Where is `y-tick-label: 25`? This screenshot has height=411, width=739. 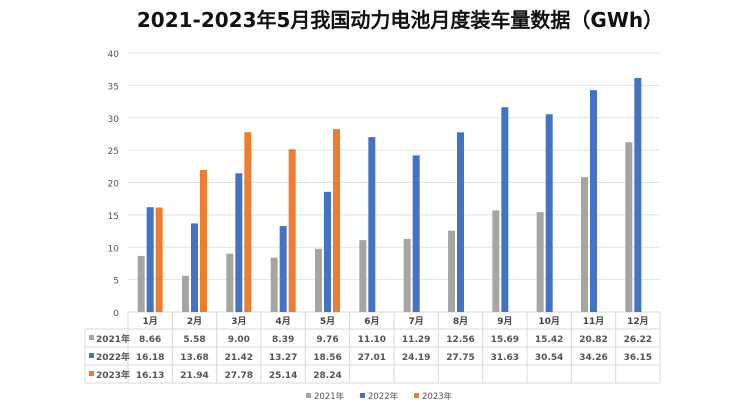
y-tick-label: 25 is located at coordinates (113, 152).